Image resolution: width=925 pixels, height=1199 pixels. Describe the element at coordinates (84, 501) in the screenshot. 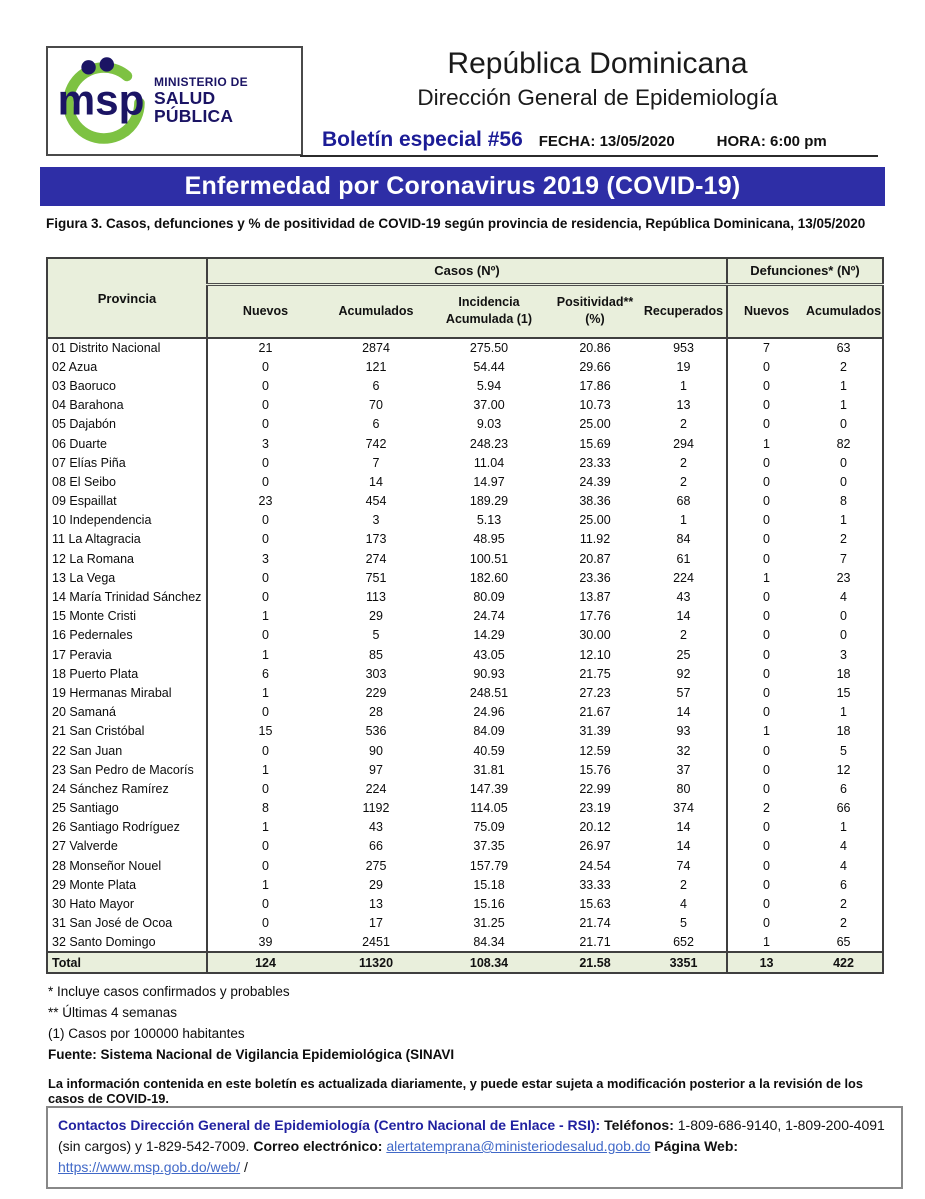

I see `province-cell: 09 Espaillat` at that location.